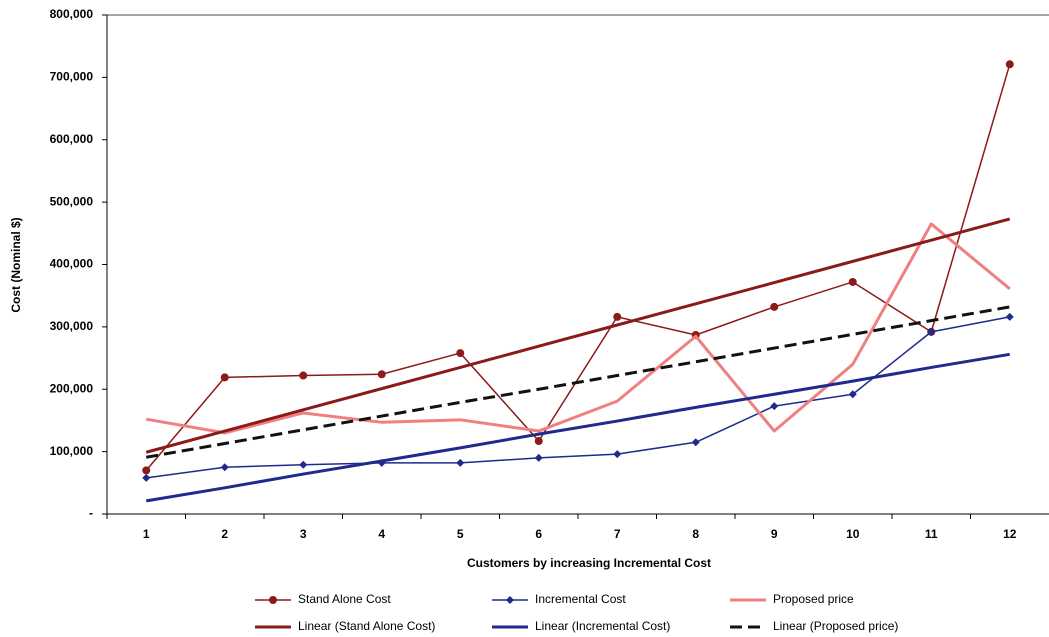 The height and width of the screenshot is (637, 1049). I want to click on y-tick-label: 500,000, so click(72, 201).